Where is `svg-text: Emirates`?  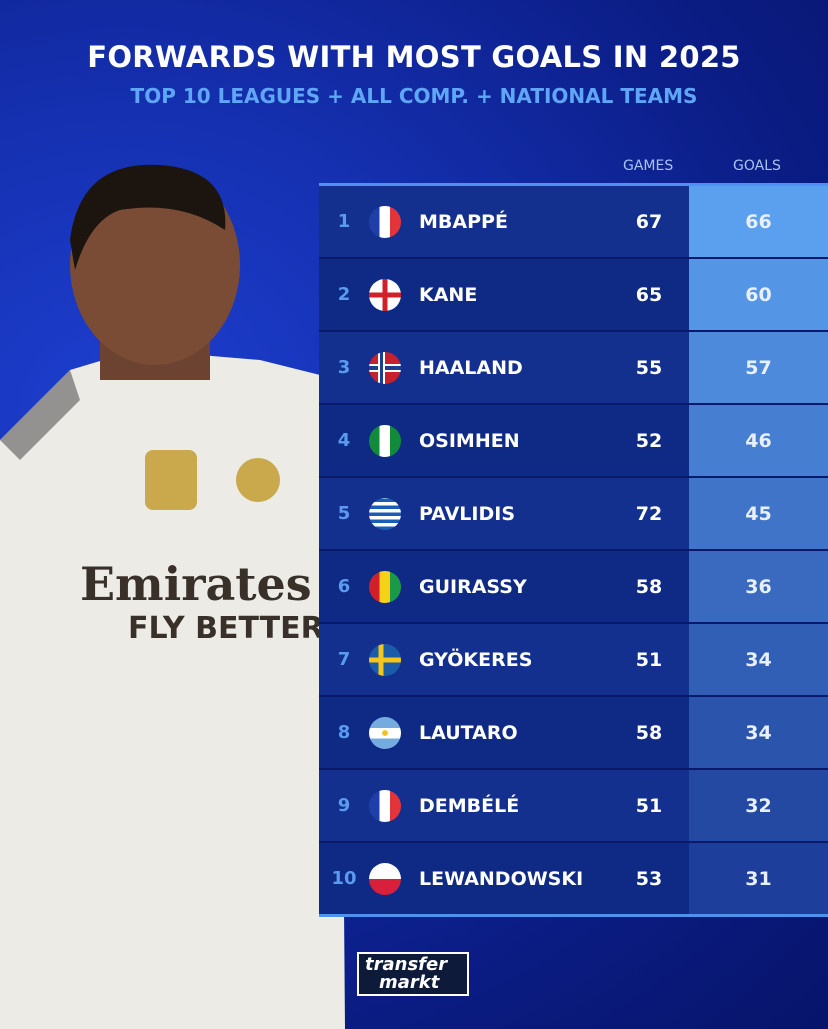 svg-text: Emirates is located at coordinates (196, 584).